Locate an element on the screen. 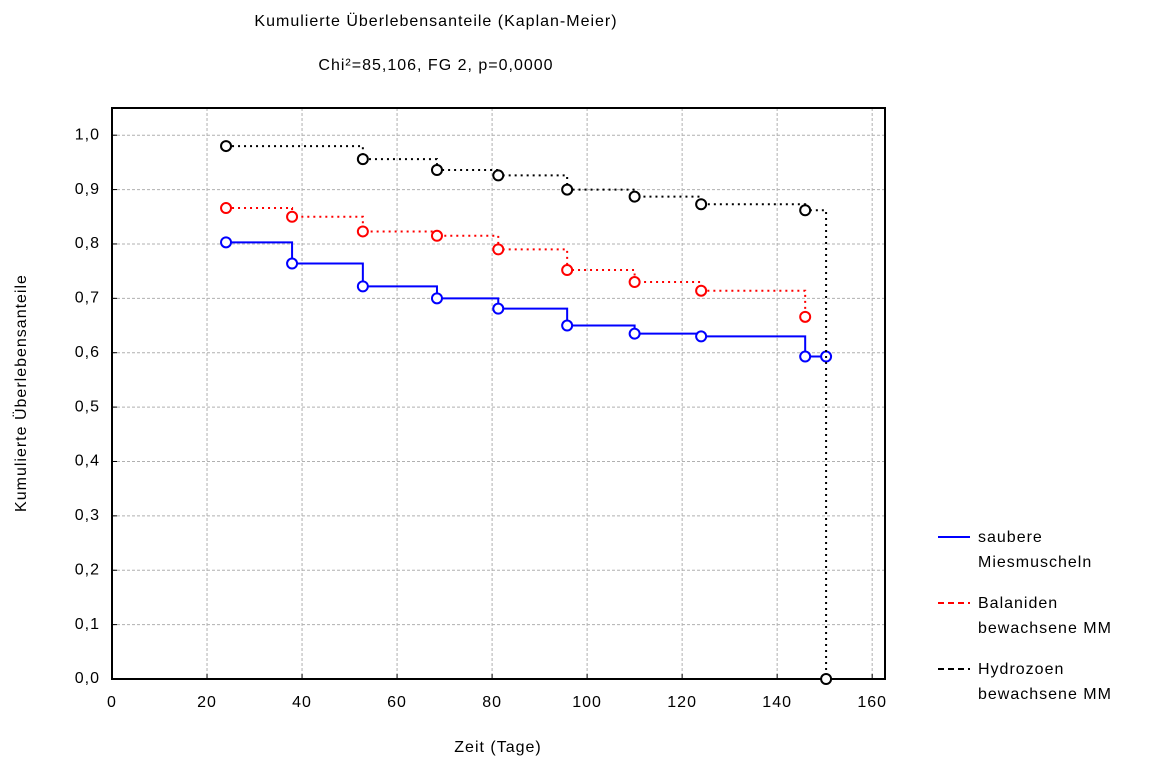  x-axis-label: Zeit (Tage) is located at coordinates (497, 747).